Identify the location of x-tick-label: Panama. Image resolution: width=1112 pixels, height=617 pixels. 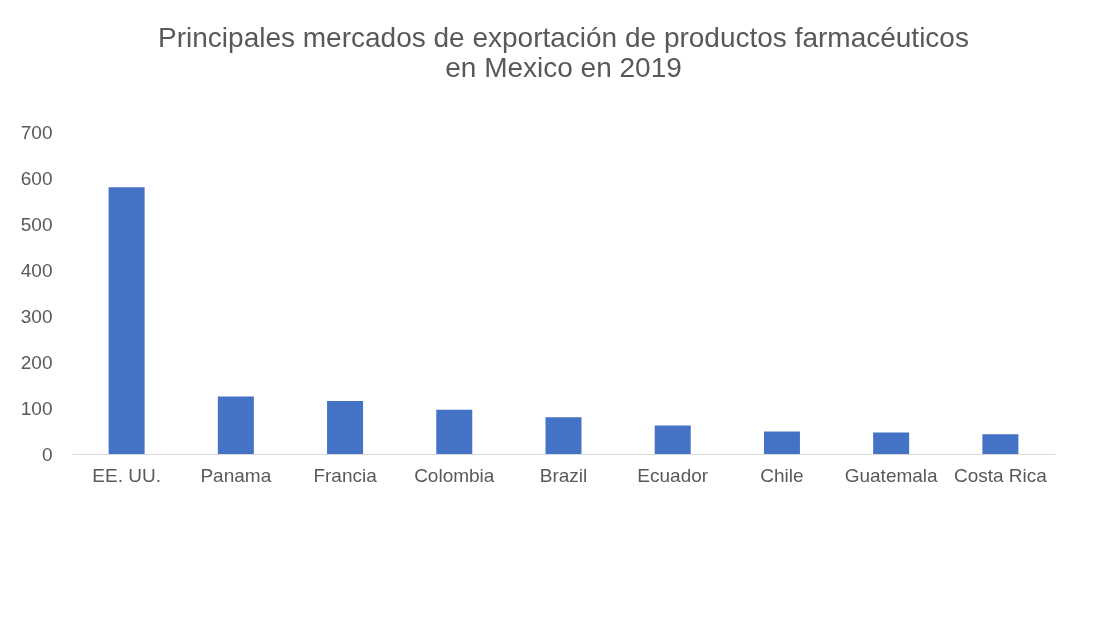
(236, 475).